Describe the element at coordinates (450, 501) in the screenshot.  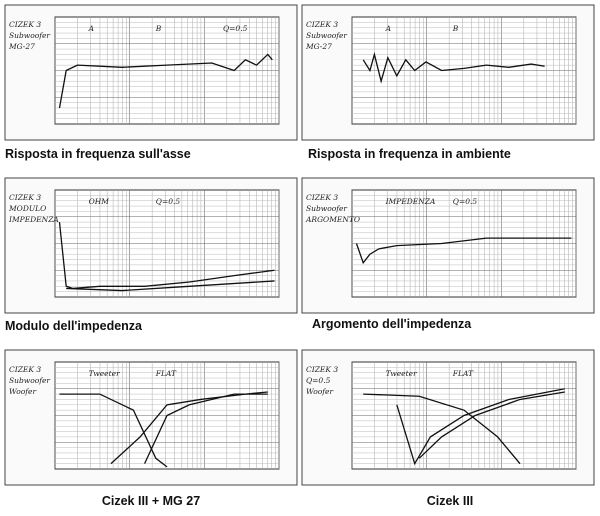
I see `caption: Cizek III` at that location.